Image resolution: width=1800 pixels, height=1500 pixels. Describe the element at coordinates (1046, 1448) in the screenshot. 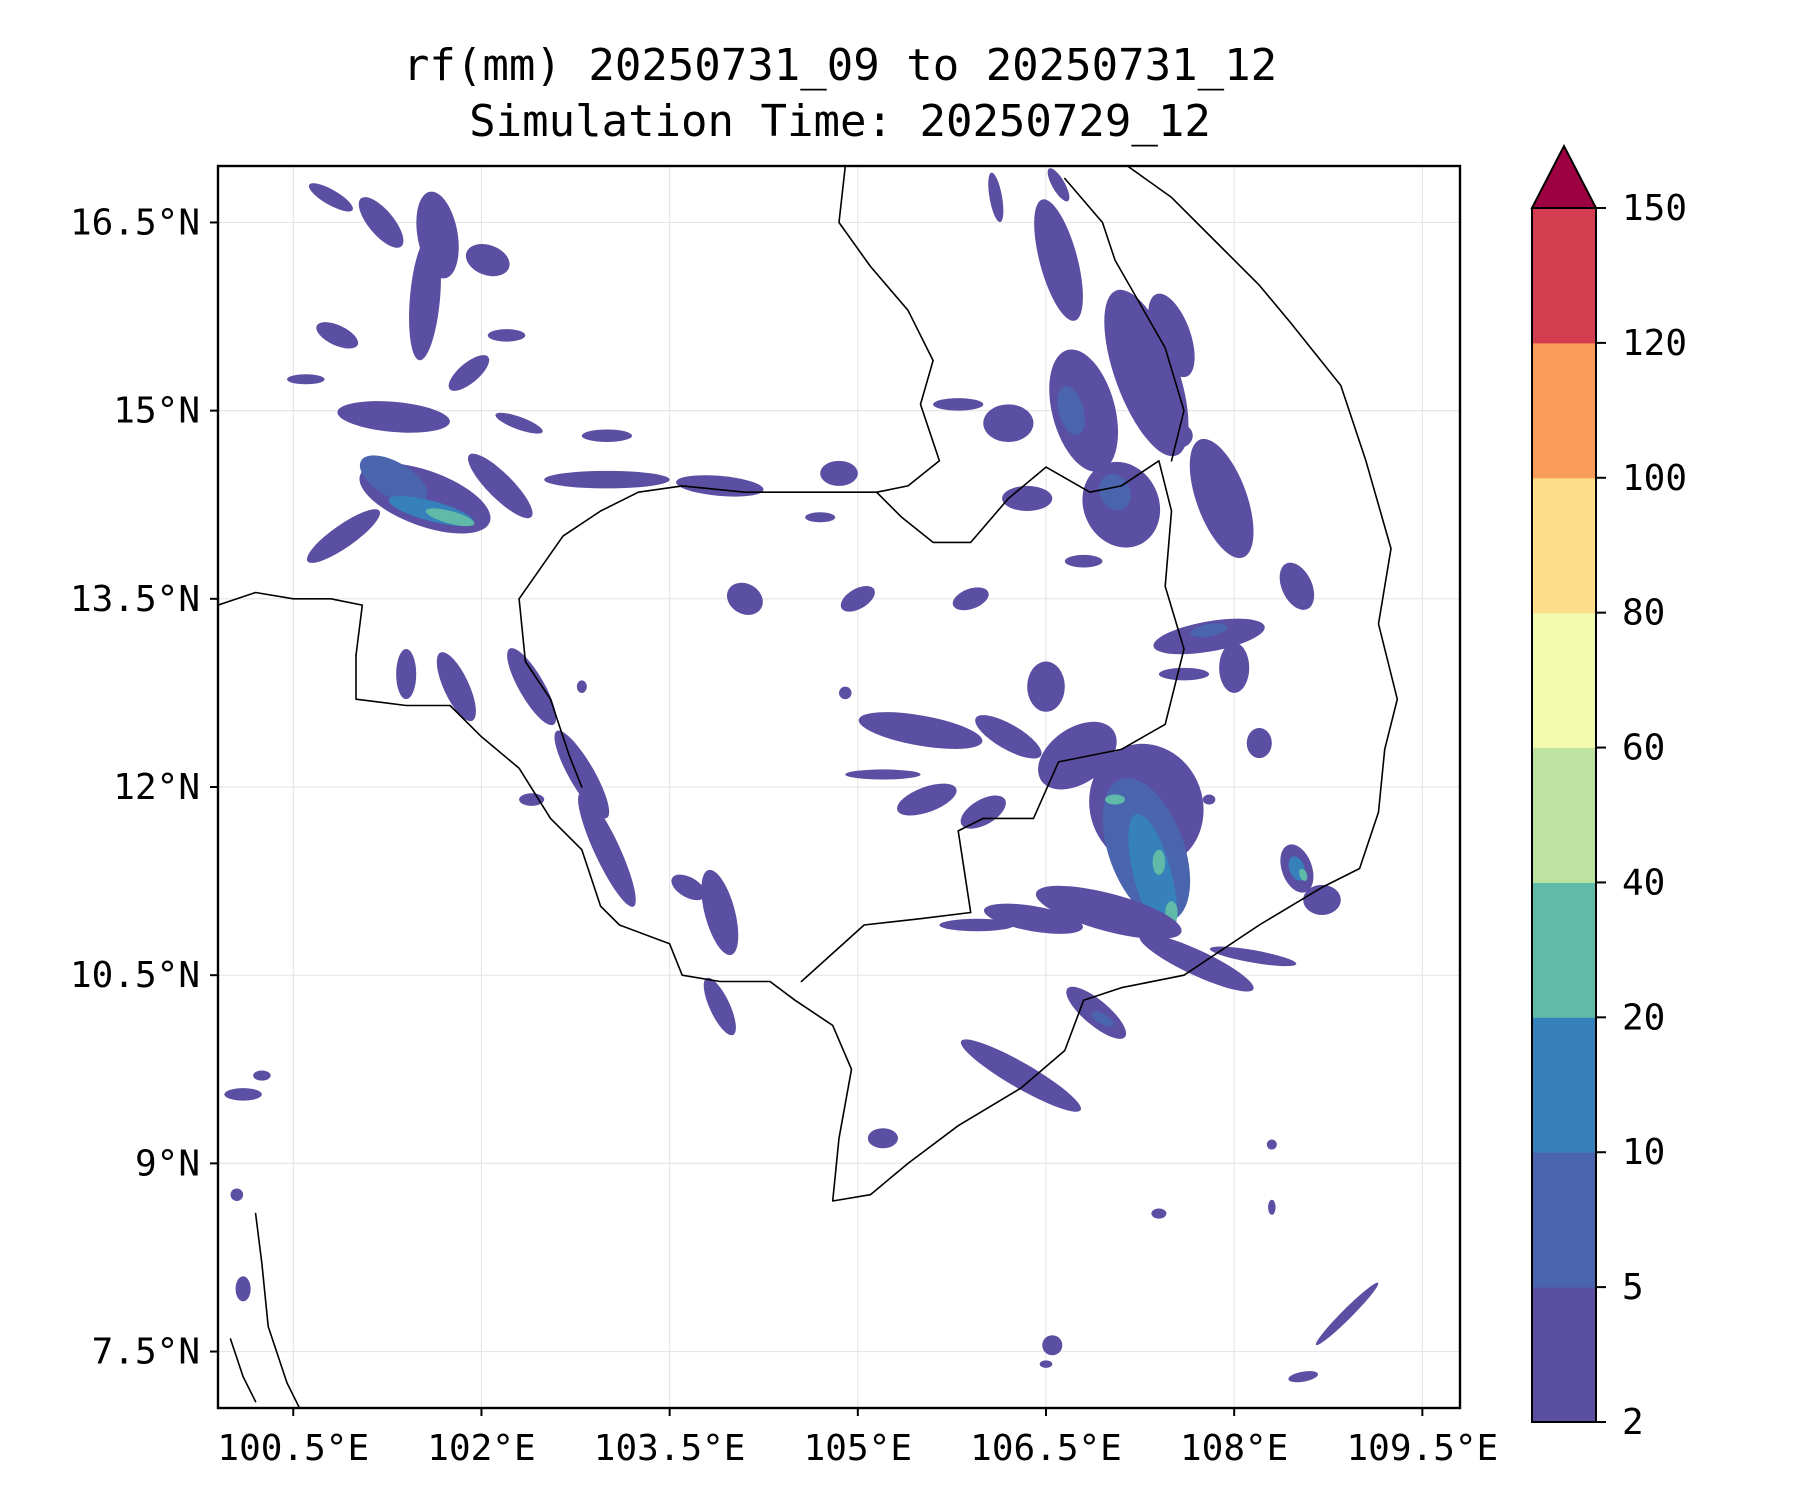

I see `x-tick-label-4: 106.5°E` at that location.